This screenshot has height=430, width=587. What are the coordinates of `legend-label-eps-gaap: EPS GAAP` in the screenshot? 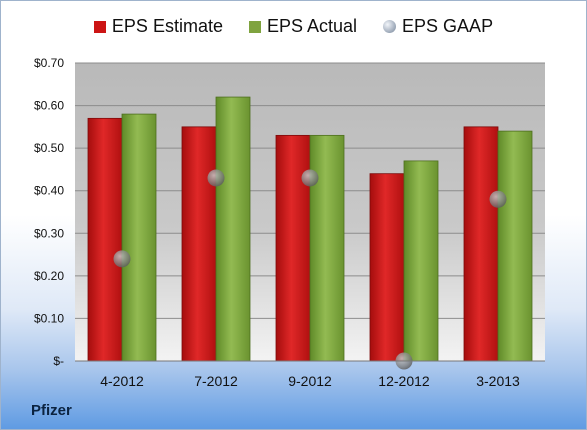 It's located at (448, 26).